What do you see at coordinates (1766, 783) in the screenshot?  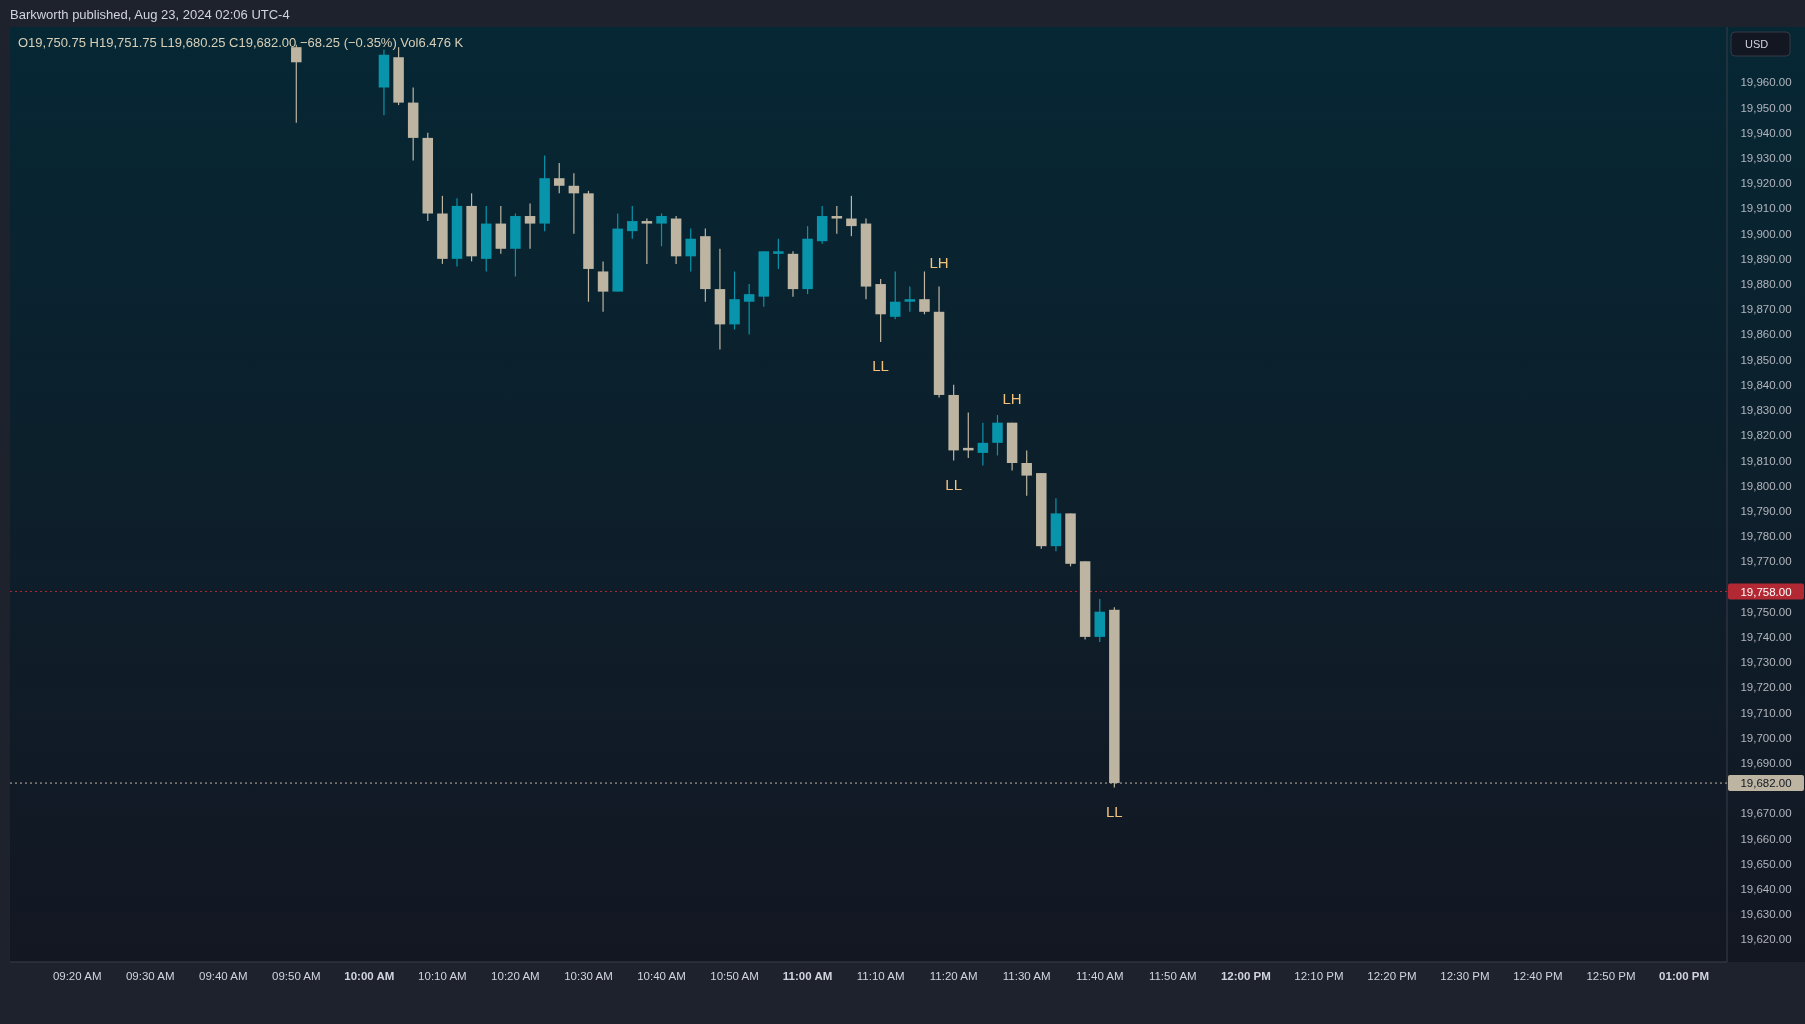 I see `ref-line-label: 19,682.00` at bounding box center [1766, 783].